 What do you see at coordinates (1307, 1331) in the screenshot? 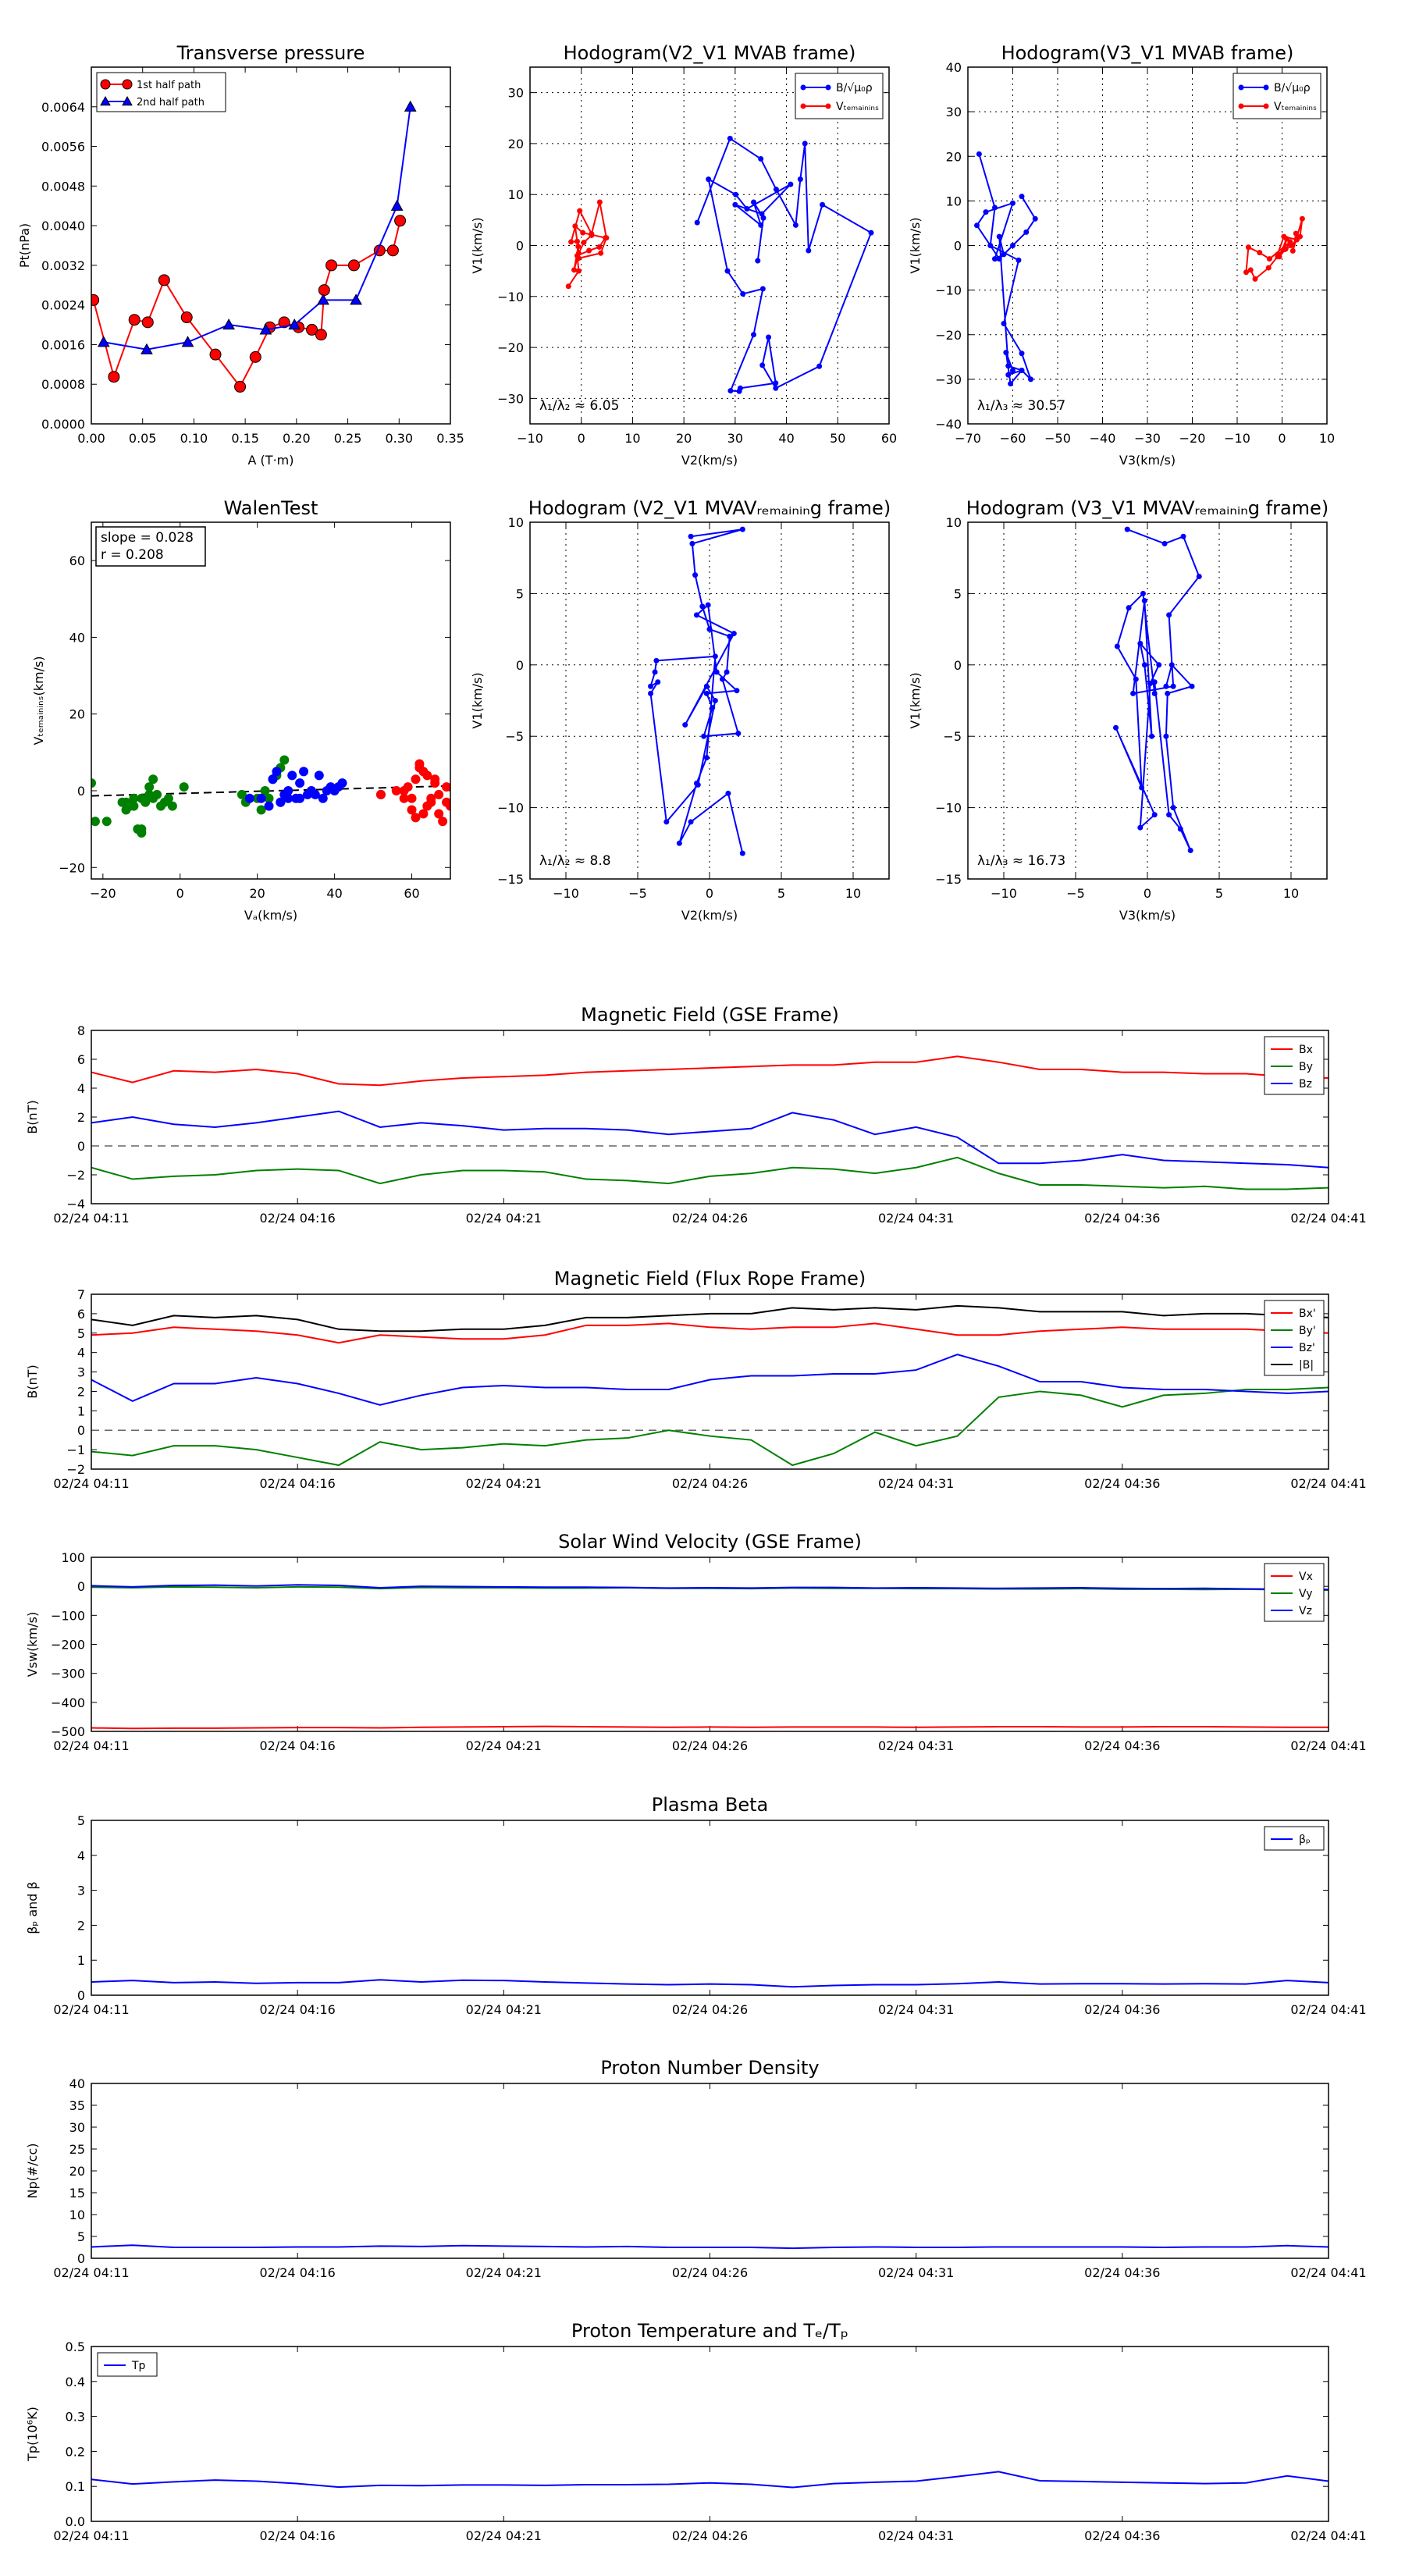
I see `legend-label: By'` at bounding box center [1307, 1331].